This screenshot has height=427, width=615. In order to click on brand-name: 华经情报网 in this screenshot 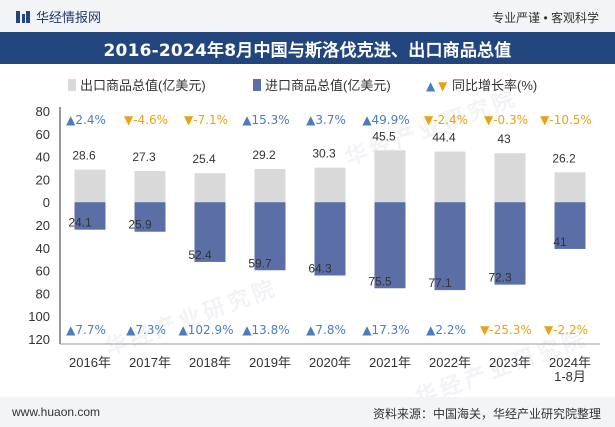, I will do `click(69, 17)`.